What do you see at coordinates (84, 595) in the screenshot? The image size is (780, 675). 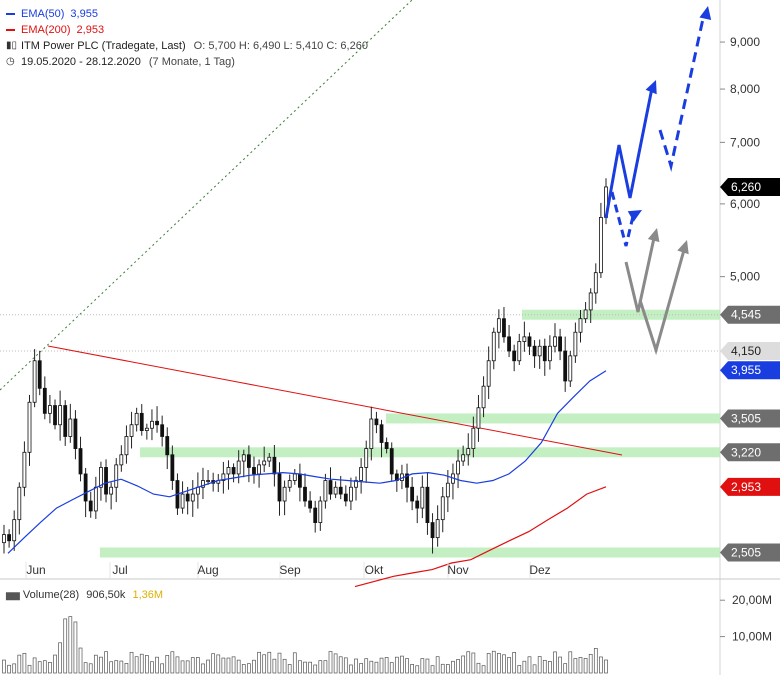 I see `volume-legend: ▆▆ Volume(28) 906,50k 1,36M` at bounding box center [84, 595].